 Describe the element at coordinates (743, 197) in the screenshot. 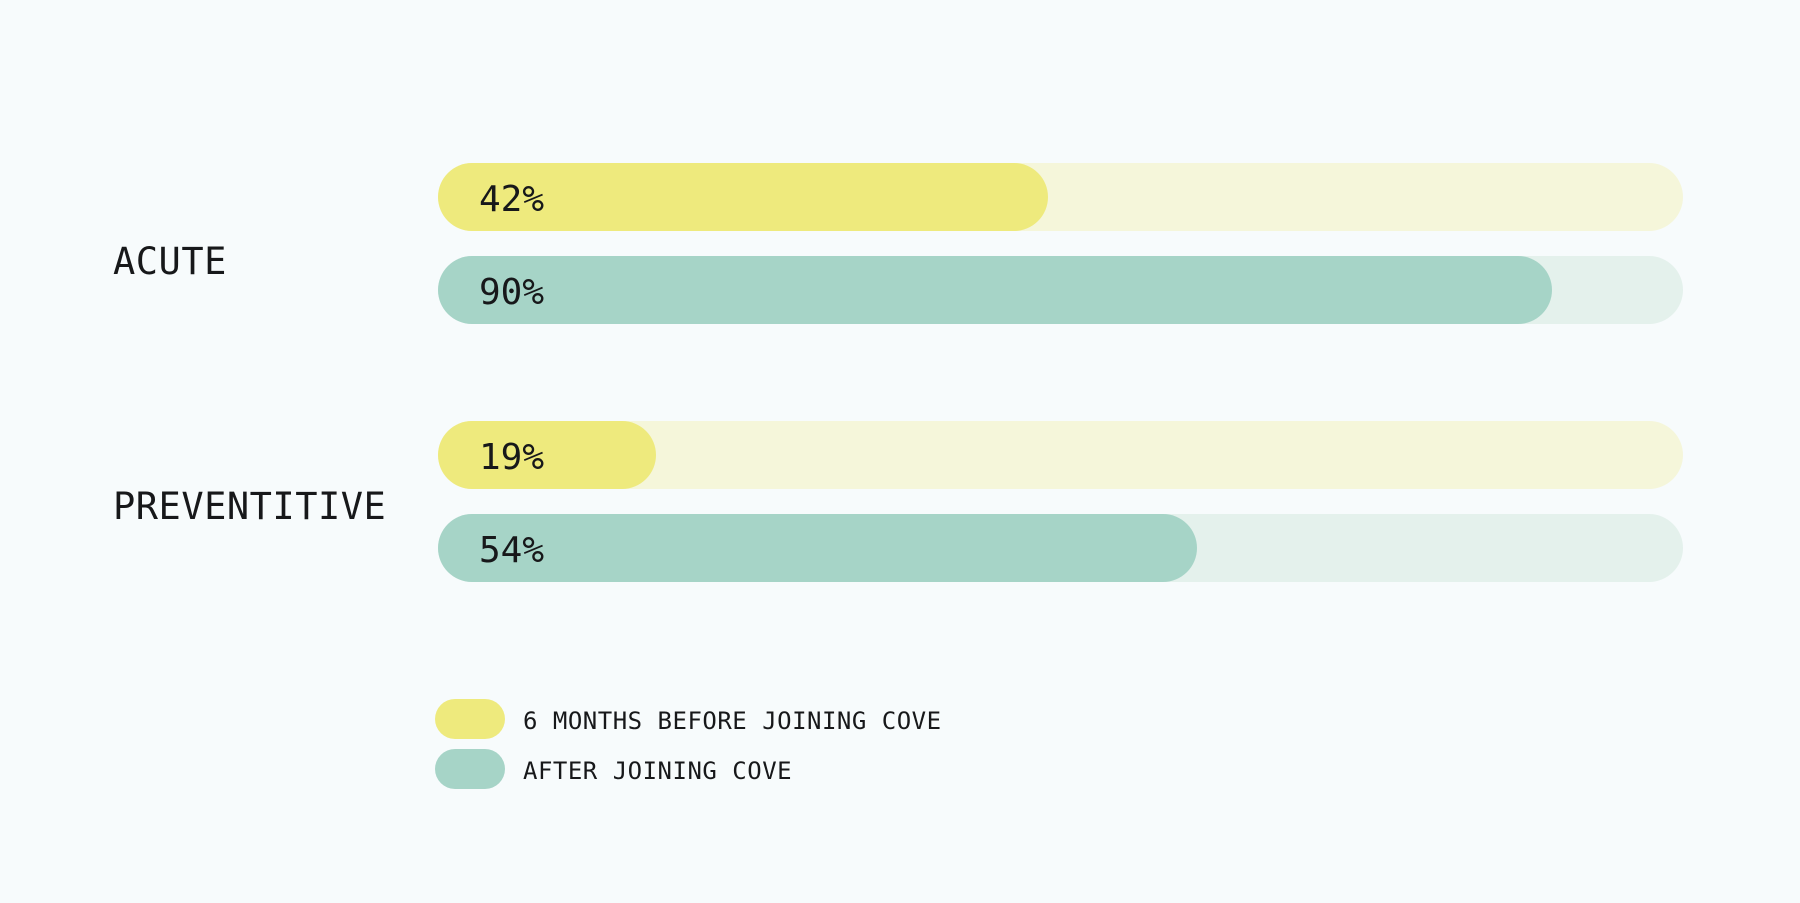

I see `bar-fill-acute-before: 42%` at that location.